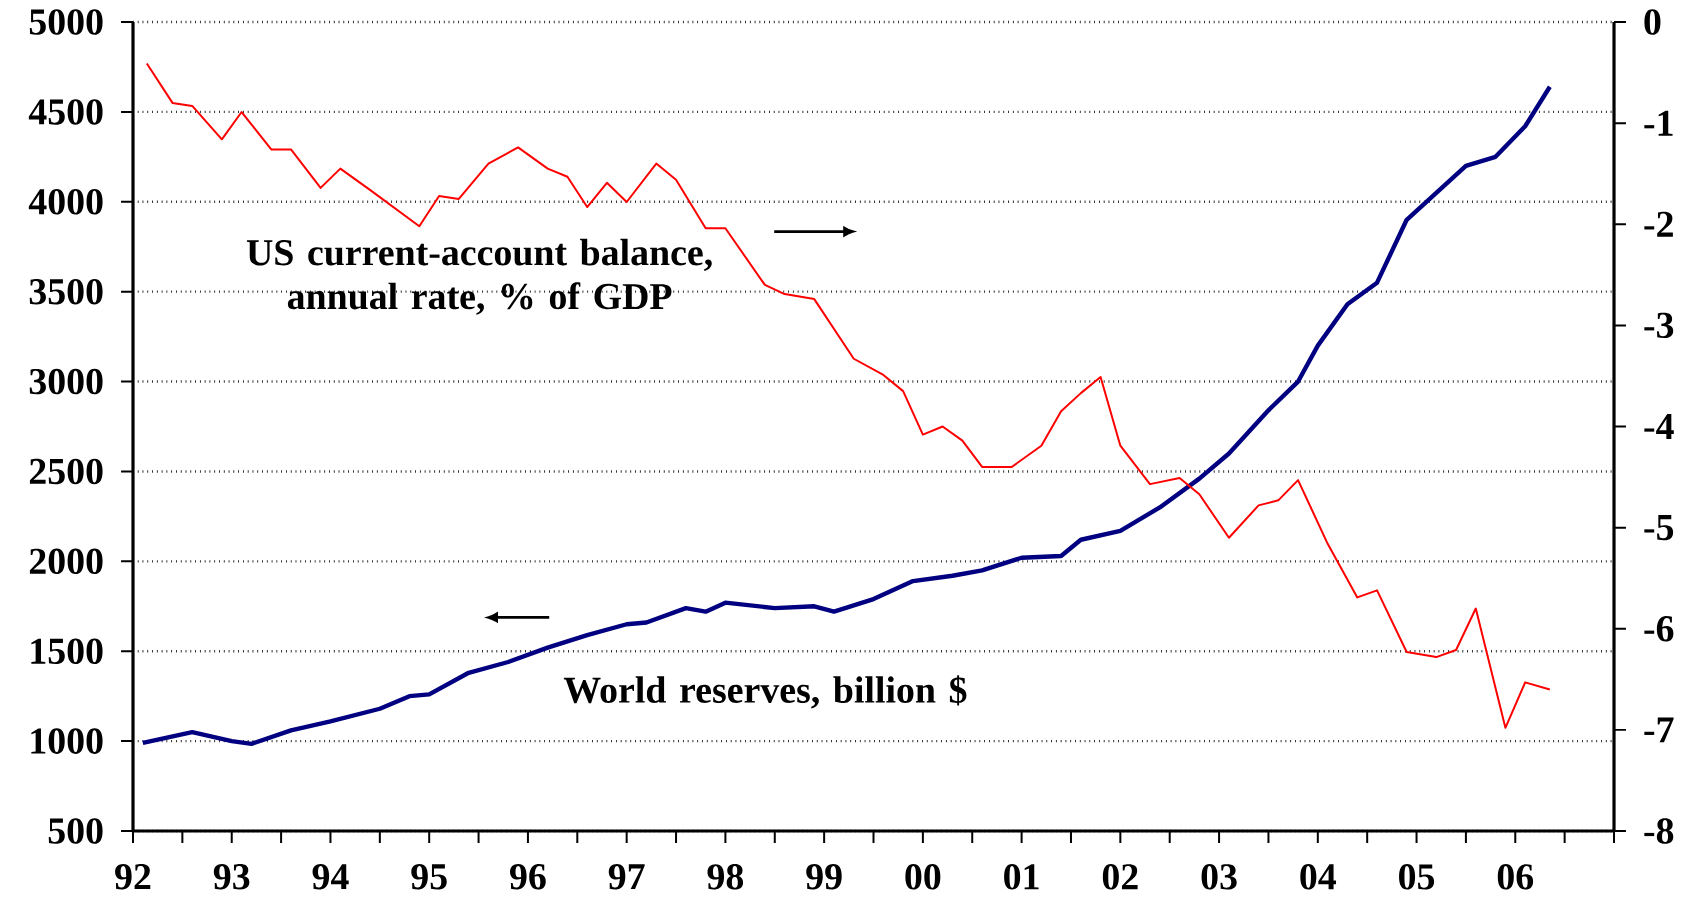  I want to click on x-tick-label: 93, so click(231, 877).